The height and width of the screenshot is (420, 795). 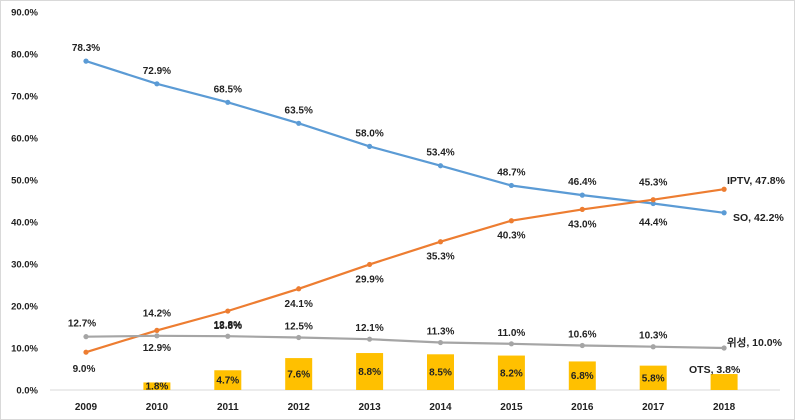 I want to click on data-label: 4.7%, so click(x=227, y=381).